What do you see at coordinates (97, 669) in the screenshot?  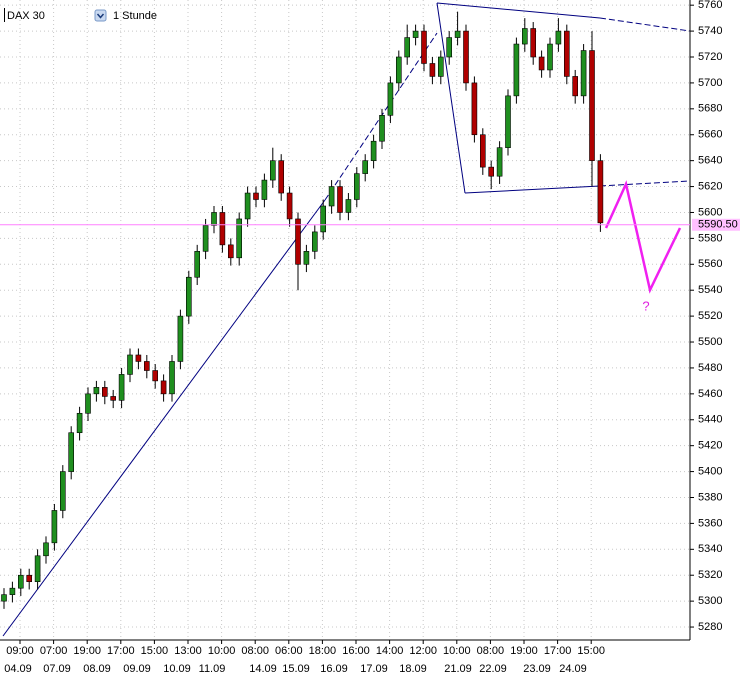 I see `x-date-label: 08.09` at bounding box center [97, 669].